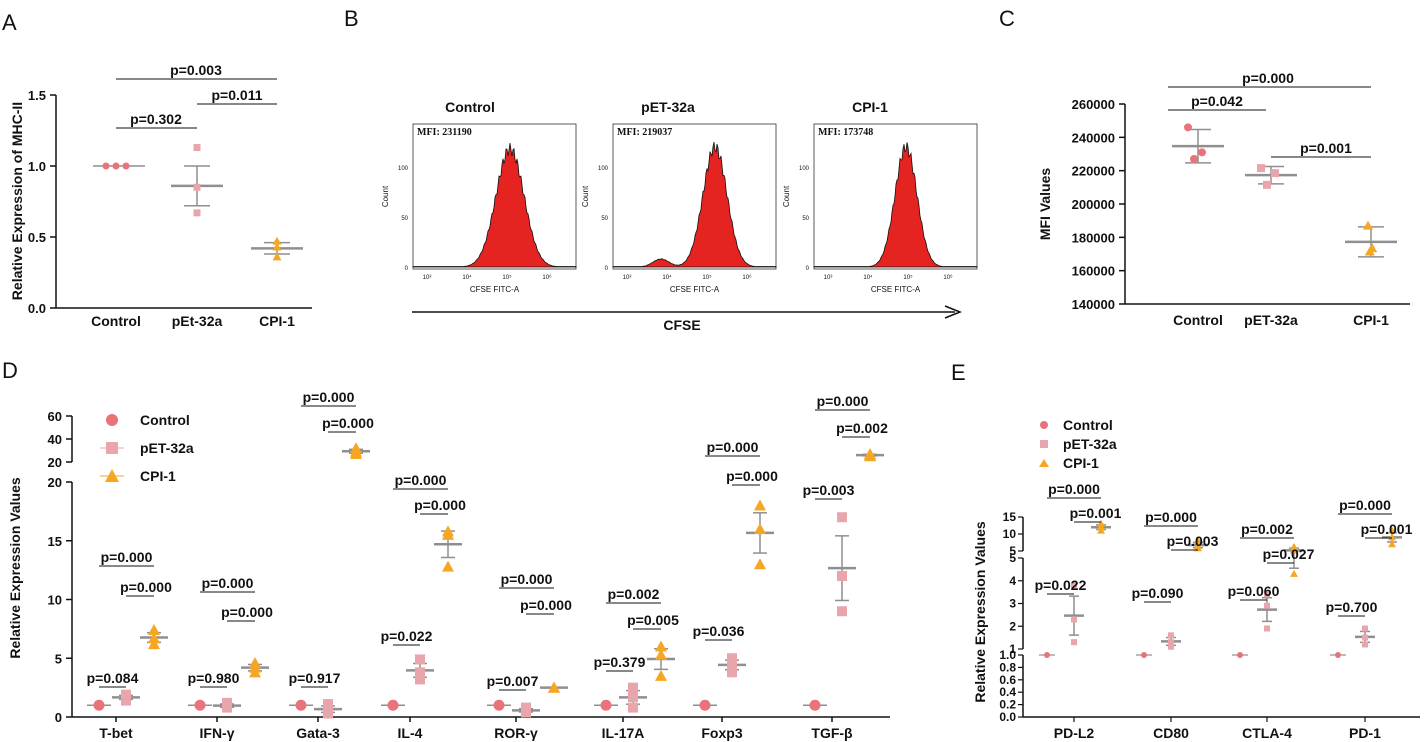 The height and width of the screenshot is (742, 1426). What do you see at coordinates (58, 658) in the screenshot?
I see `panel-d-ytick: 5` at bounding box center [58, 658].